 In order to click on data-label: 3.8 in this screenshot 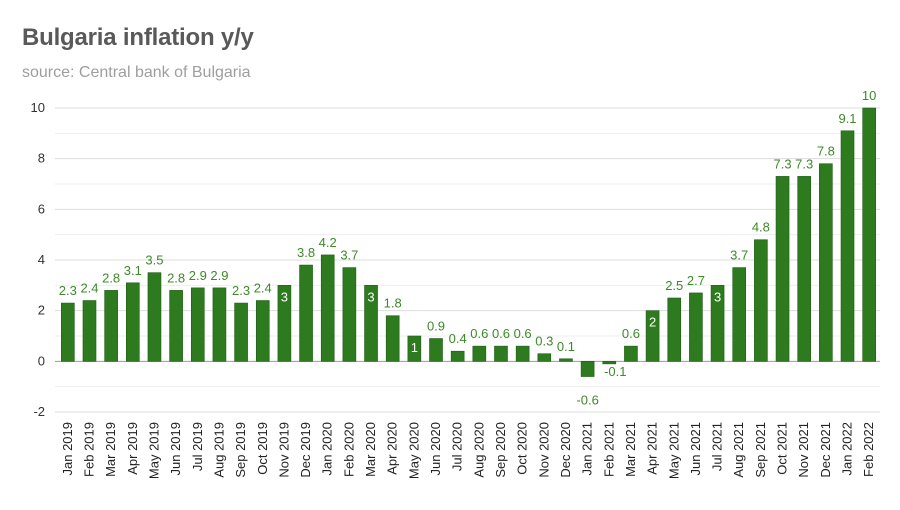, I will do `click(306, 252)`.